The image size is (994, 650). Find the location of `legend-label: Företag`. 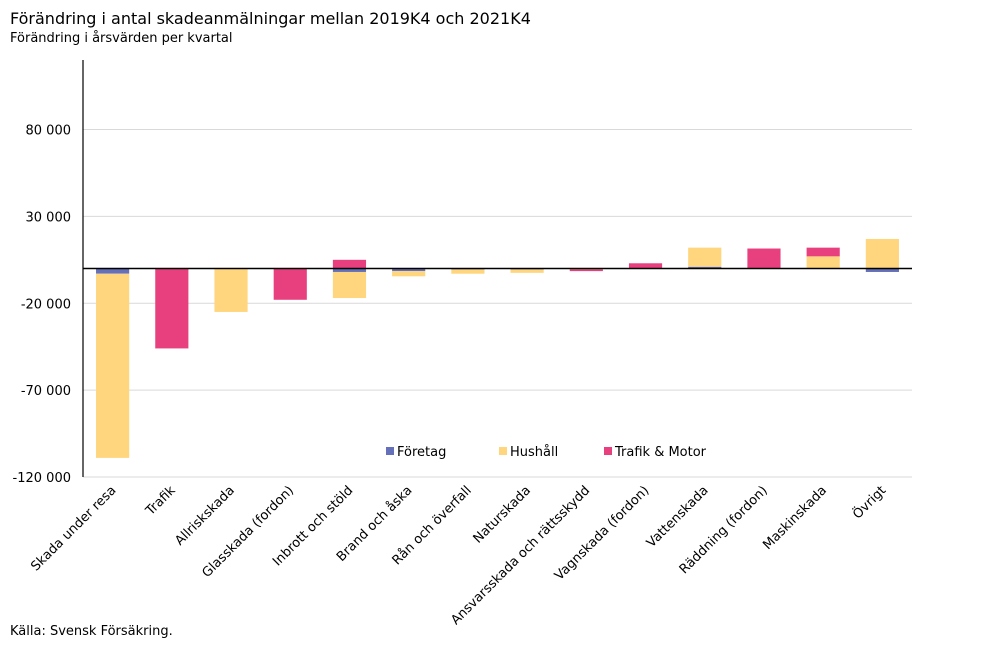

legend-label: Företag is located at coordinates (421, 452).